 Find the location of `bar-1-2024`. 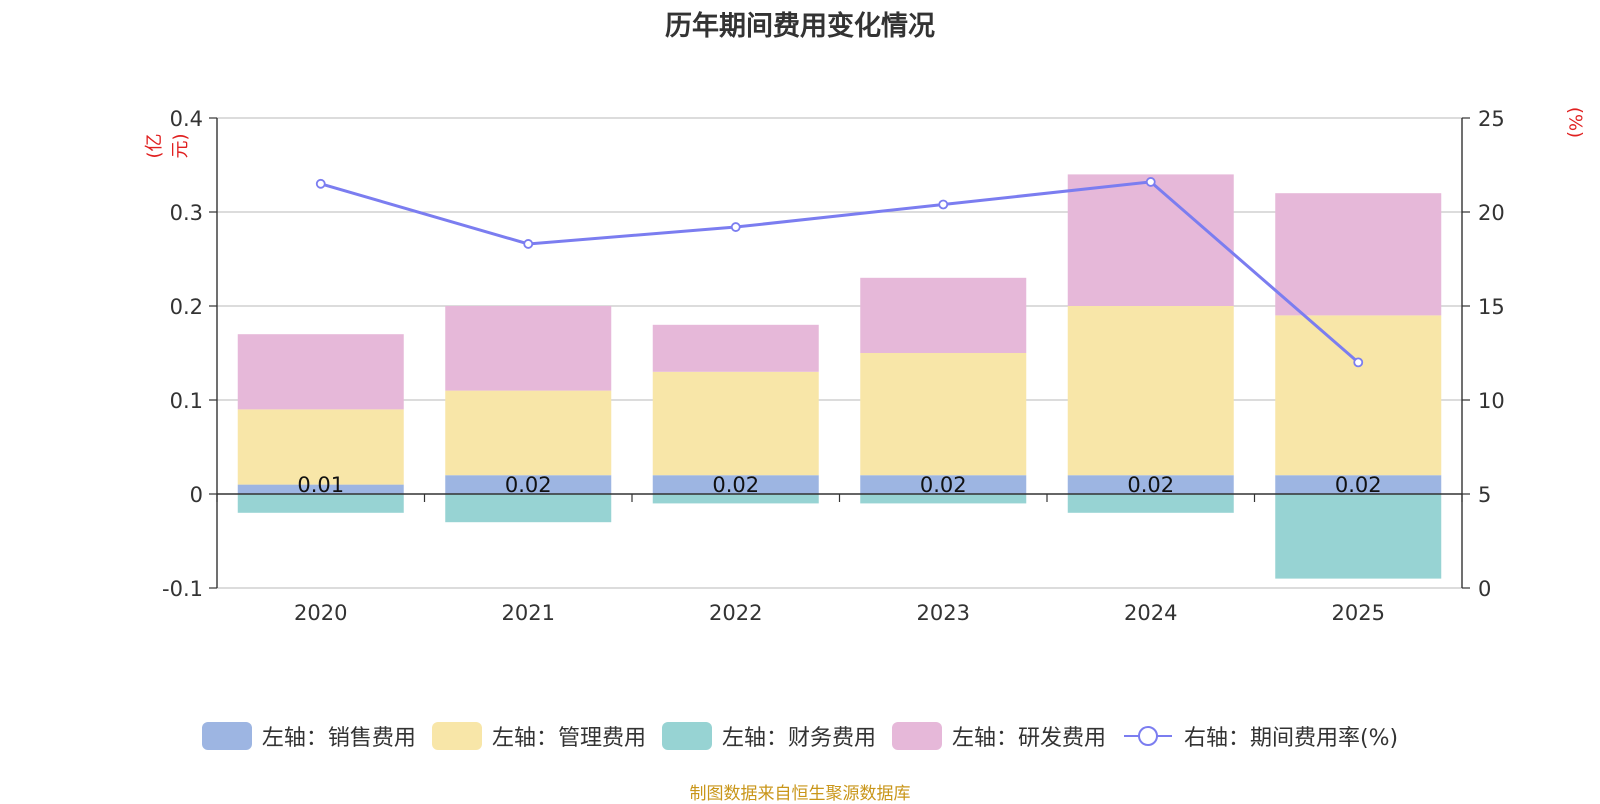

bar-1-2024 is located at coordinates (1150, 391).